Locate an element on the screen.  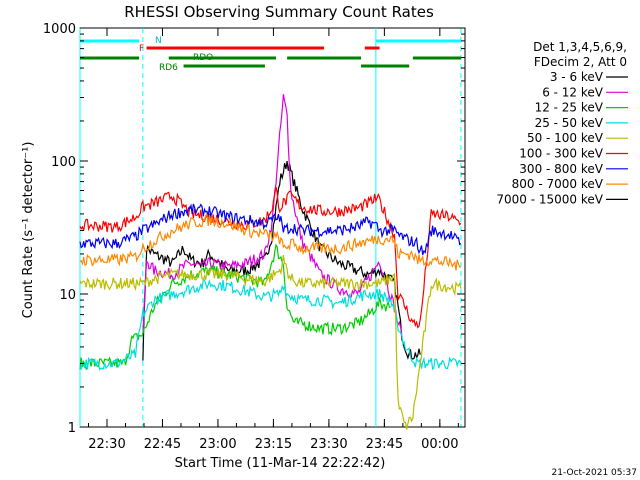
flag-label-n: N is located at coordinates (158, 41).